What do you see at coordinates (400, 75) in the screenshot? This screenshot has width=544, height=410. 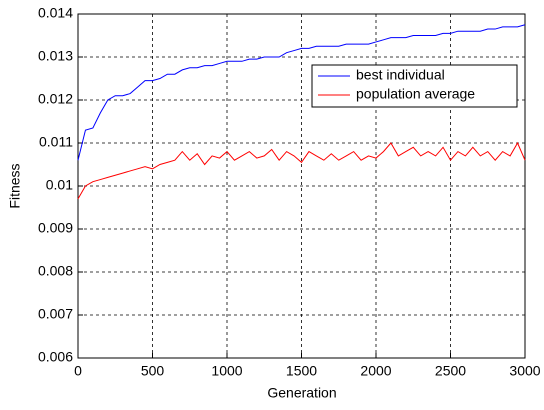 I see `legend-label: best individual` at bounding box center [400, 75].